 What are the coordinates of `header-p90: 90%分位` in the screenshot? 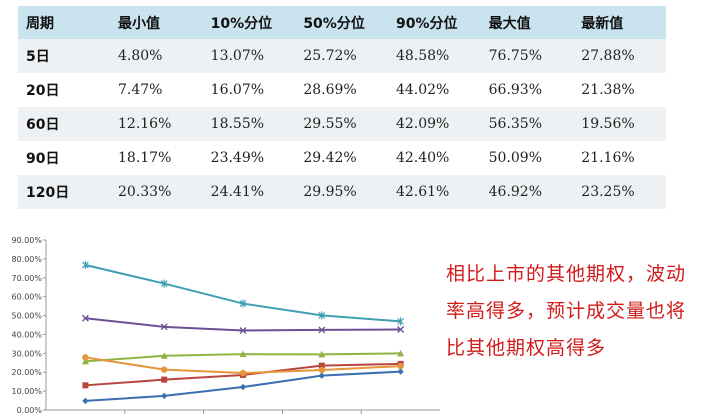 It's located at (434, 22).